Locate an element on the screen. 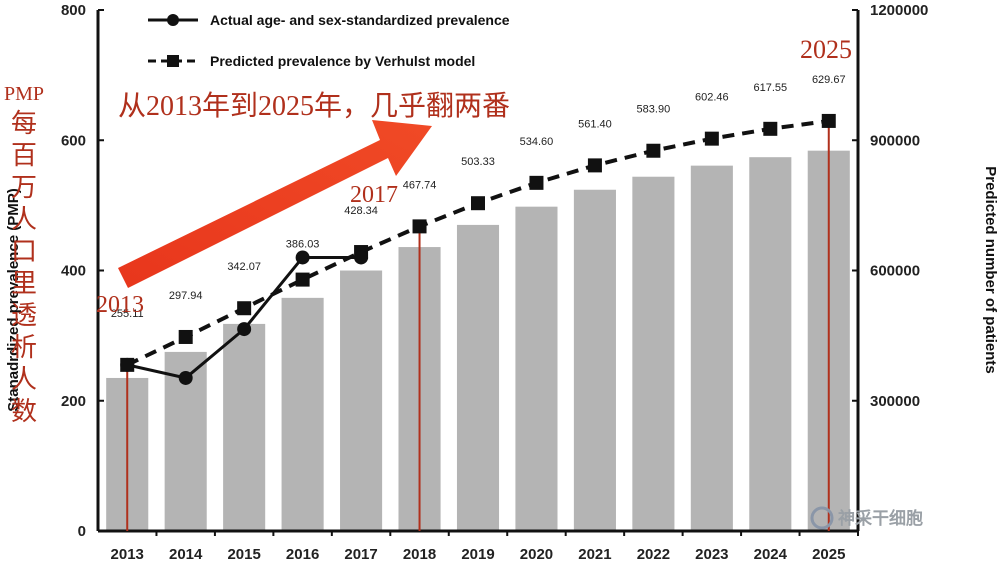  data-label-2019: 503.33 is located at coordinates (478, 162).